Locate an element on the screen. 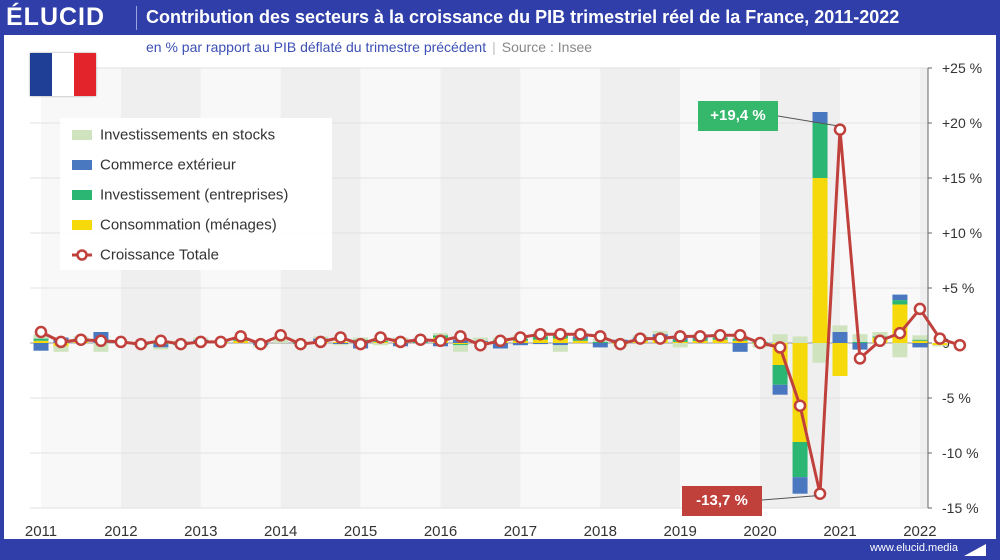 The image size is (1000, 560). y-tick-label: +5 % is located at coordinates (958, 288).